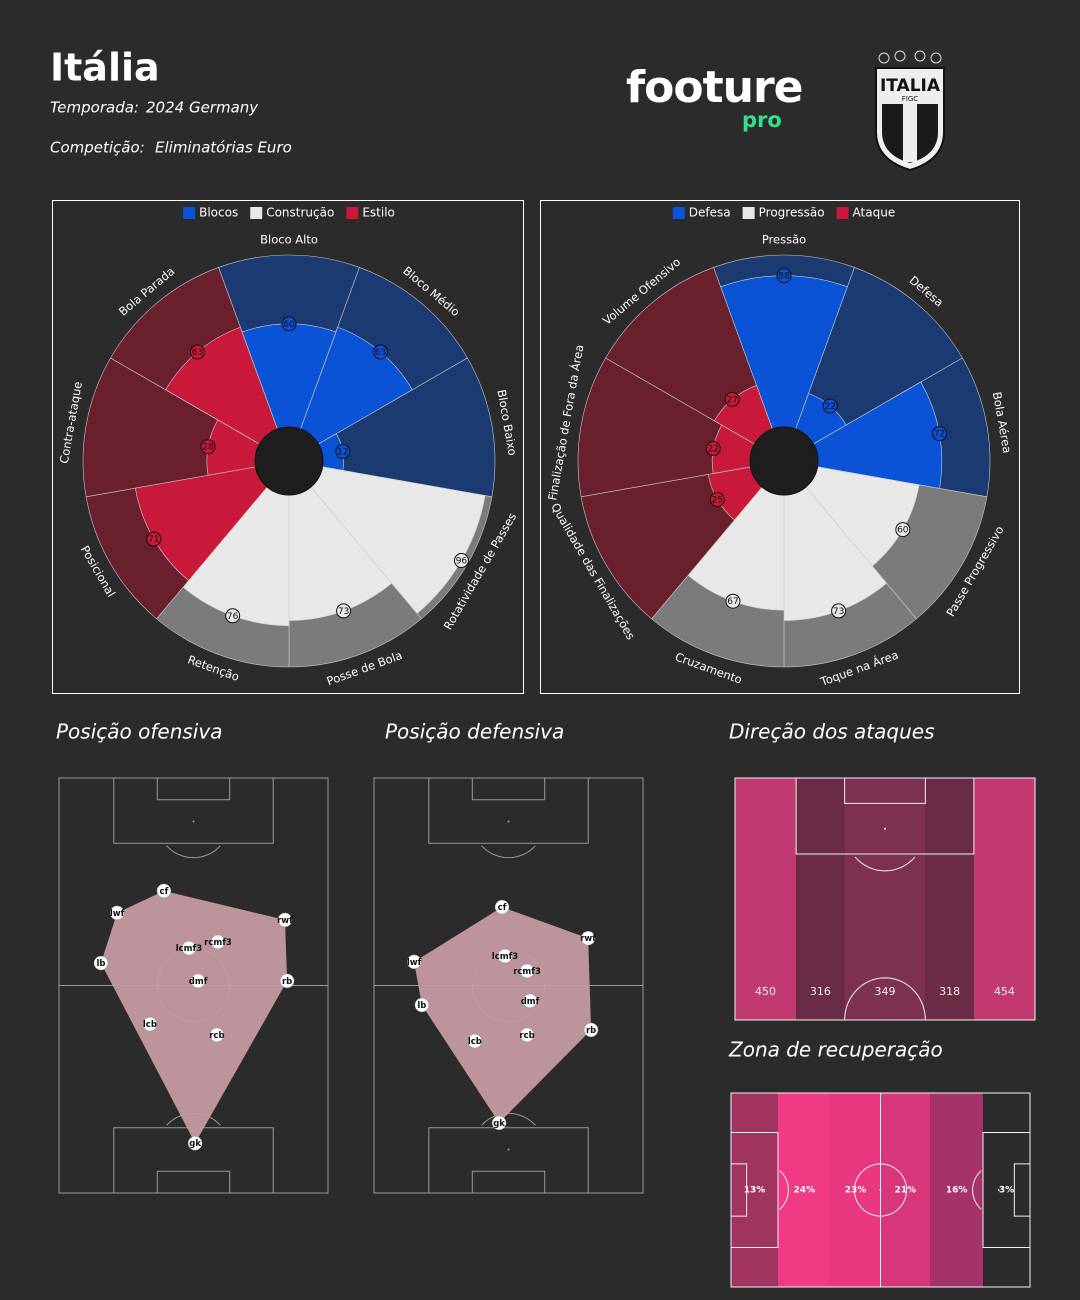 This screenshot has height=1300, width=1080. Describe the element at coordinates (117, 914) in the screenshot. I see `player-label: lwf` at that location.